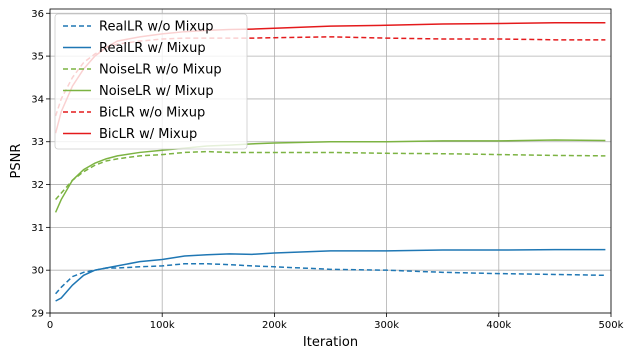 The height and width of the screenshot is (347, 624). What do you see at coordinates (148, 134) in the screenshot?
I see `legend-label: BicLR w/ Mixup` at bounding box center [148, 134].